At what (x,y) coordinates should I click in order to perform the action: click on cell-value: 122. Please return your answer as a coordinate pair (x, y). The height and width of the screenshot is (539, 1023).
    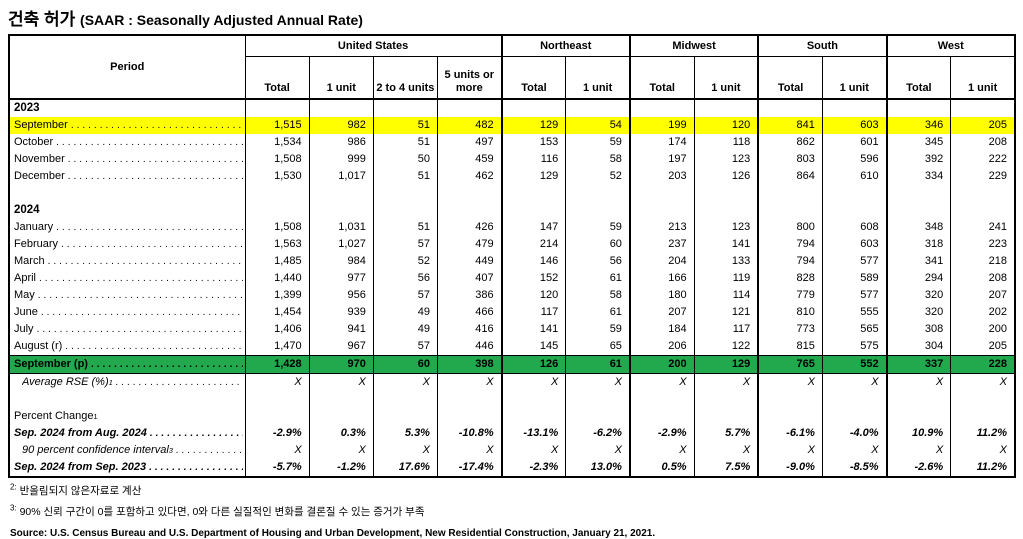
    Looking at the image, I should click on (726, 347).